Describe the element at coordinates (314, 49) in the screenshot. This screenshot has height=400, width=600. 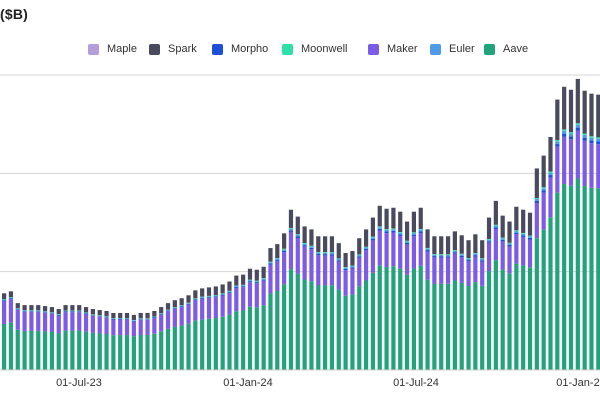
I see `legend-item-moonwell: Moonwell` at that location.